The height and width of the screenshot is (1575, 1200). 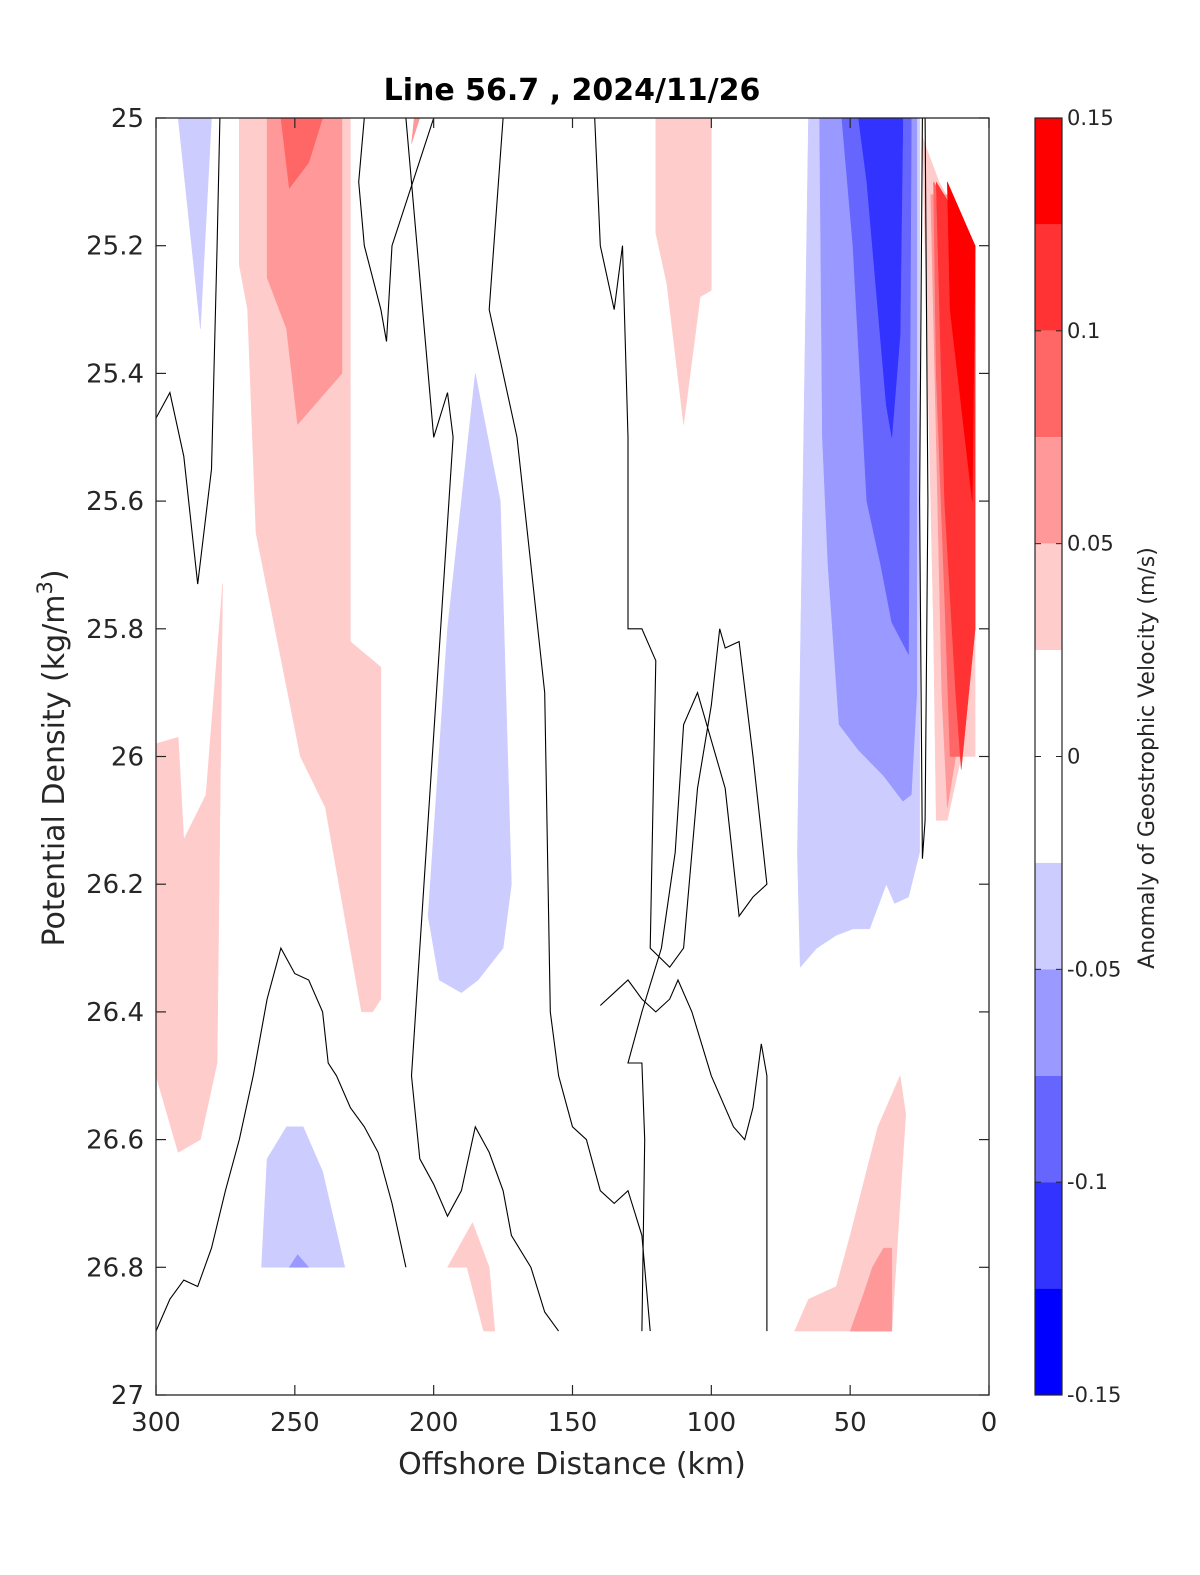 What do you see at coordinates (115, 1141) in the screenshot?
I see `y-tick-label: 26.6` at bounding box center [115, 1141].